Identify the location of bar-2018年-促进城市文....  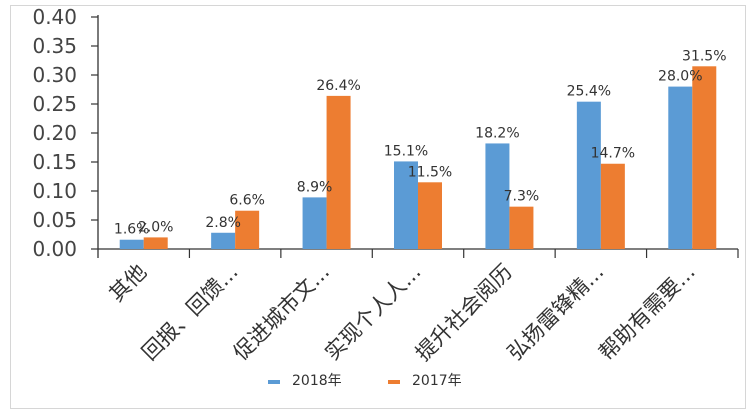
(314, 223).